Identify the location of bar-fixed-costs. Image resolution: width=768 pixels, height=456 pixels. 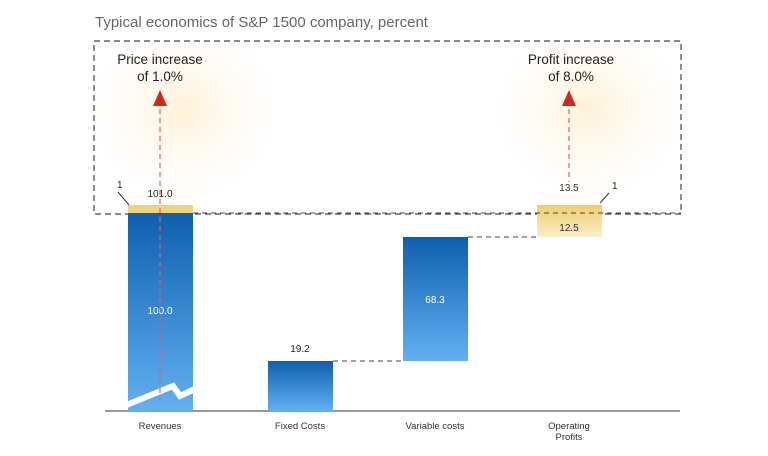
(300, 386).